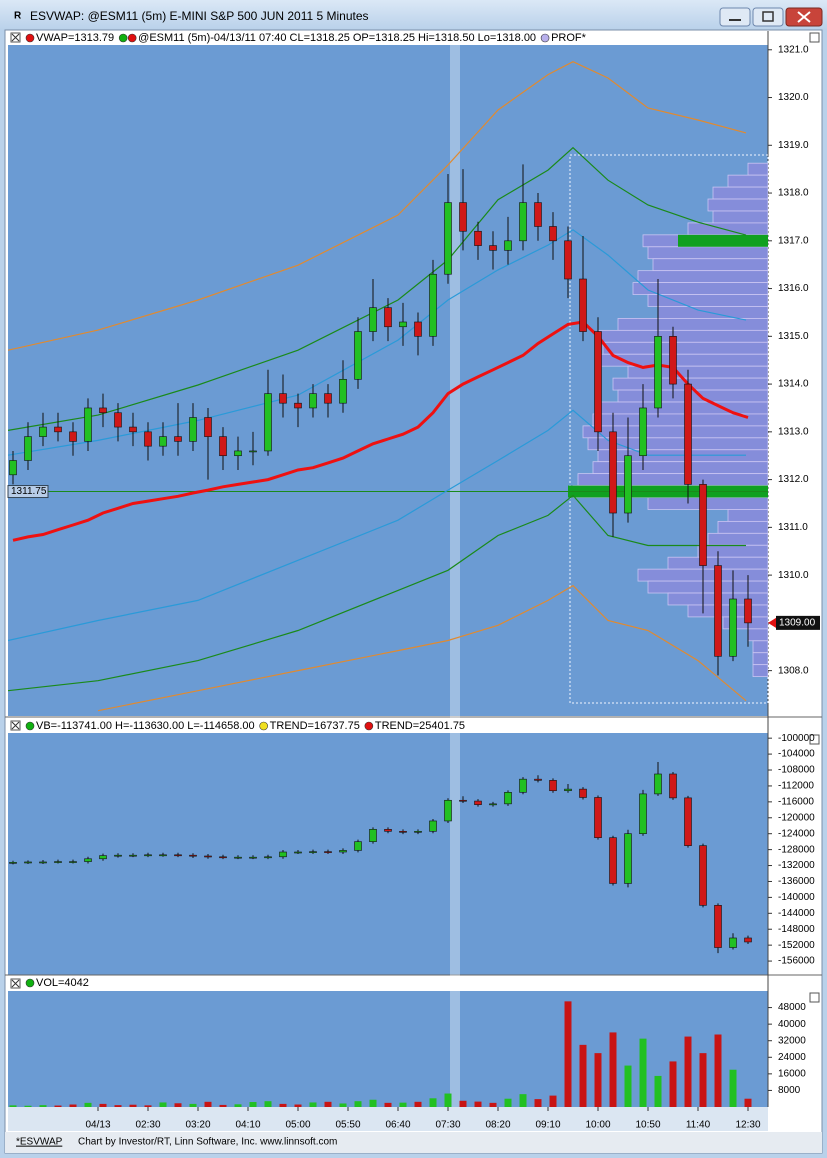  Describe the element at coordinates (647, 1125) in the screenshot. I see `x-tick-label: 10:50` at that location.